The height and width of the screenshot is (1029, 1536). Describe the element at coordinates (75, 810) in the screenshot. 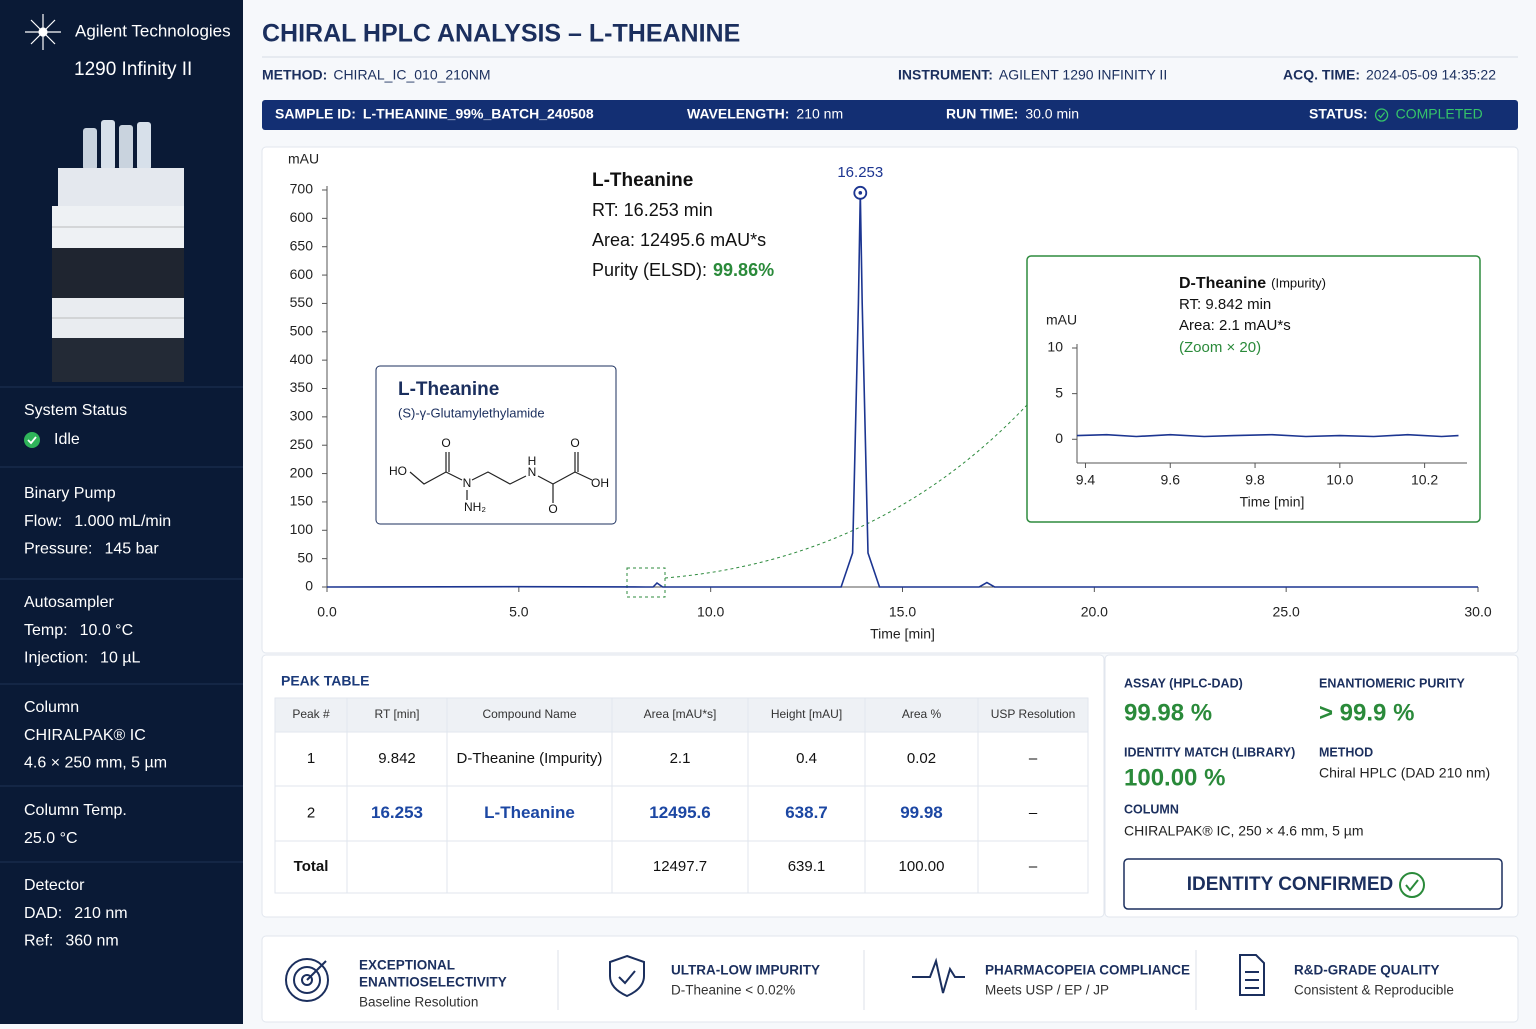

I see `section-title: Column Temp.` at that location.